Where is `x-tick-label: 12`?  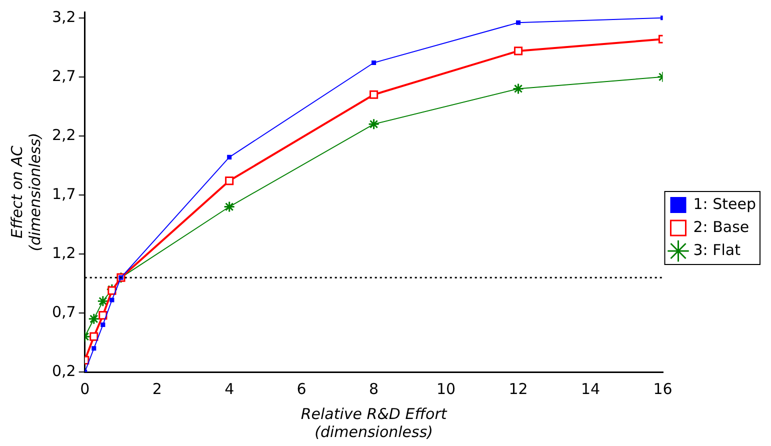 x-tick-label: 12 is located at coordinates (518, 389).